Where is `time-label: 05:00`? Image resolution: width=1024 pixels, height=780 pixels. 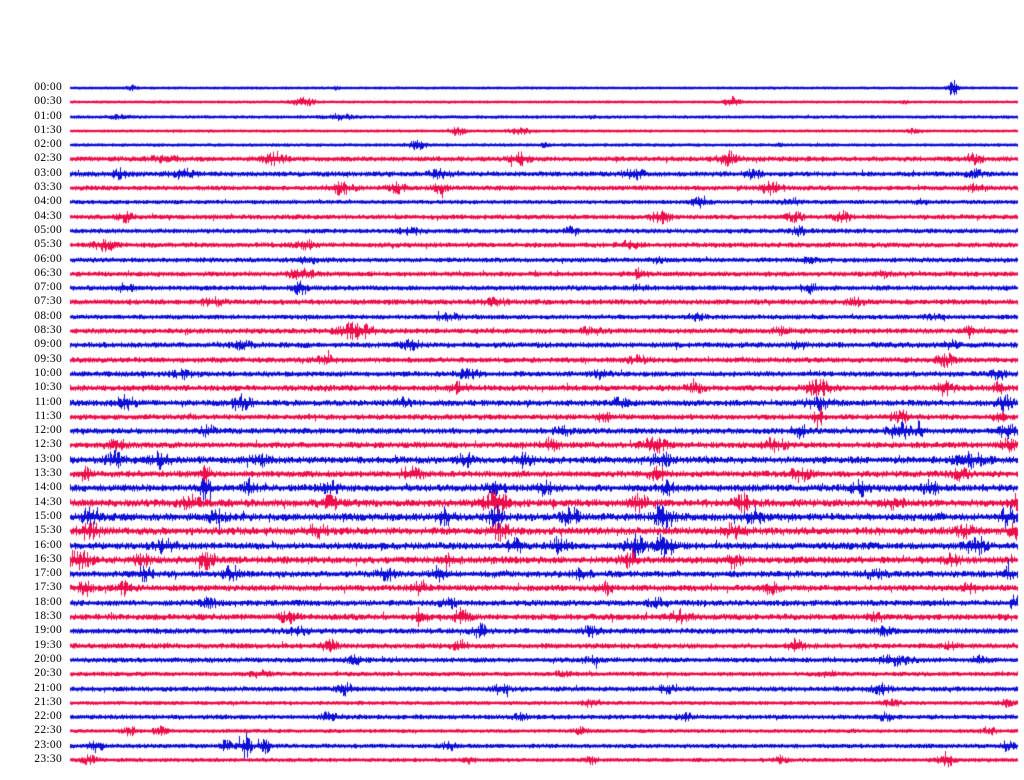 time-label: 05:00 is located at coordinates (48, 229).